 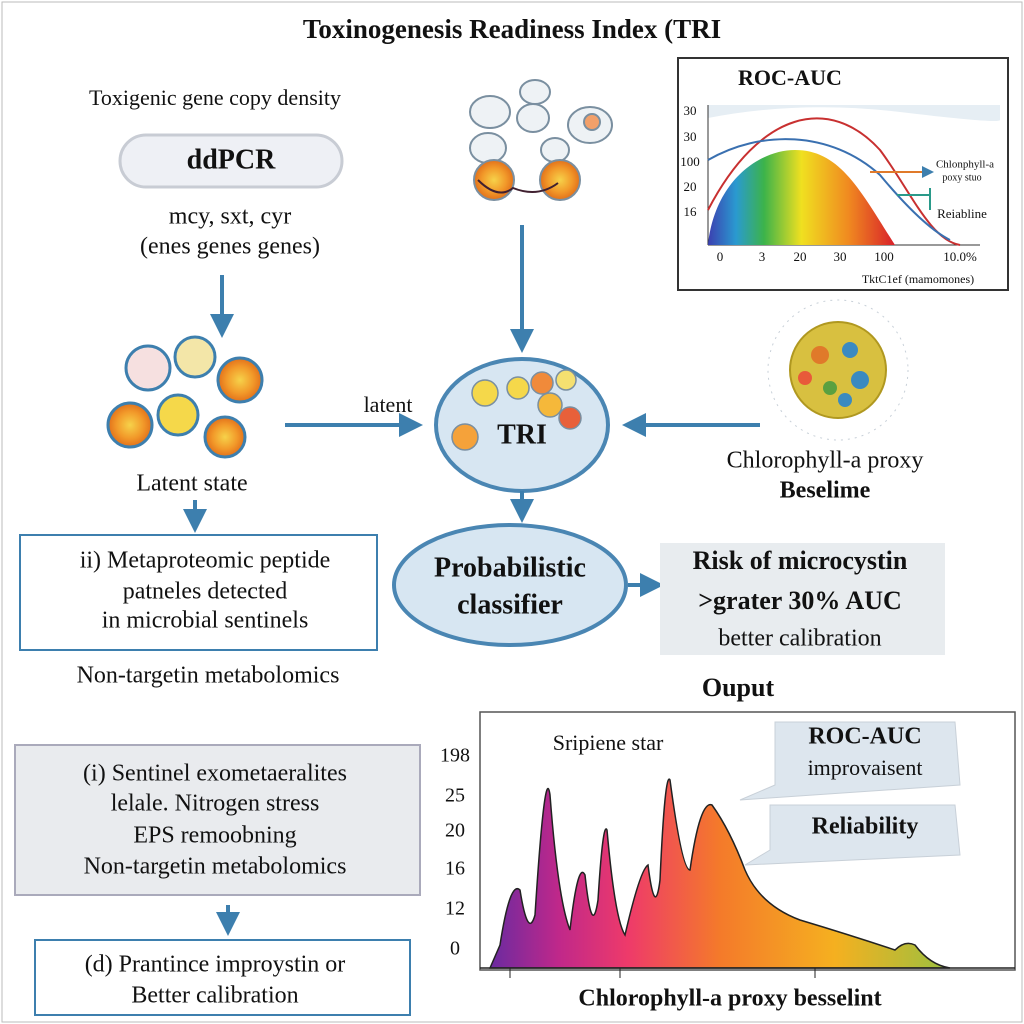 I want to click on roc-xtick: 3, so click(x=762, y=256).